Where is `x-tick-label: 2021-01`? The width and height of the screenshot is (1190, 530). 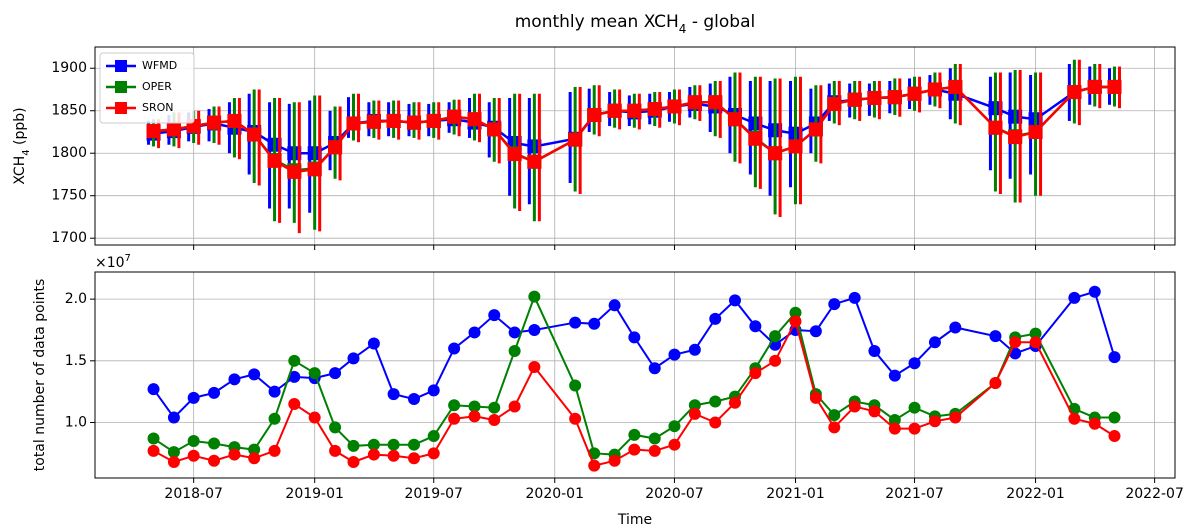 x-tick-label: 2021-01 is located at coordinates (795, 494).